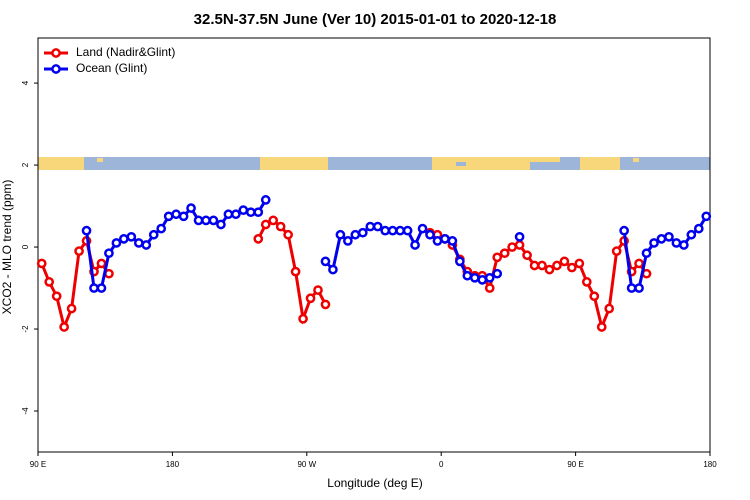 This screenshot has height=500, width=750. I want to click on sea-strip, so click(461, 164).